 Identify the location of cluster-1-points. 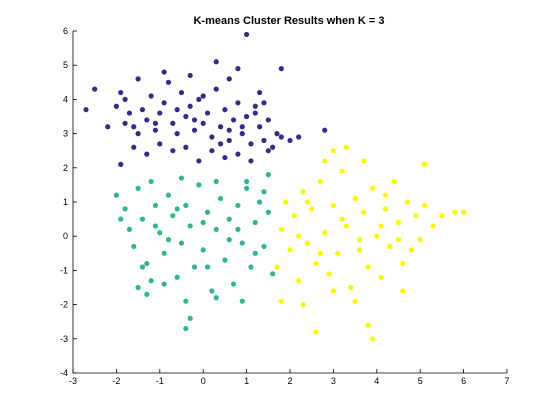
(205, 99).